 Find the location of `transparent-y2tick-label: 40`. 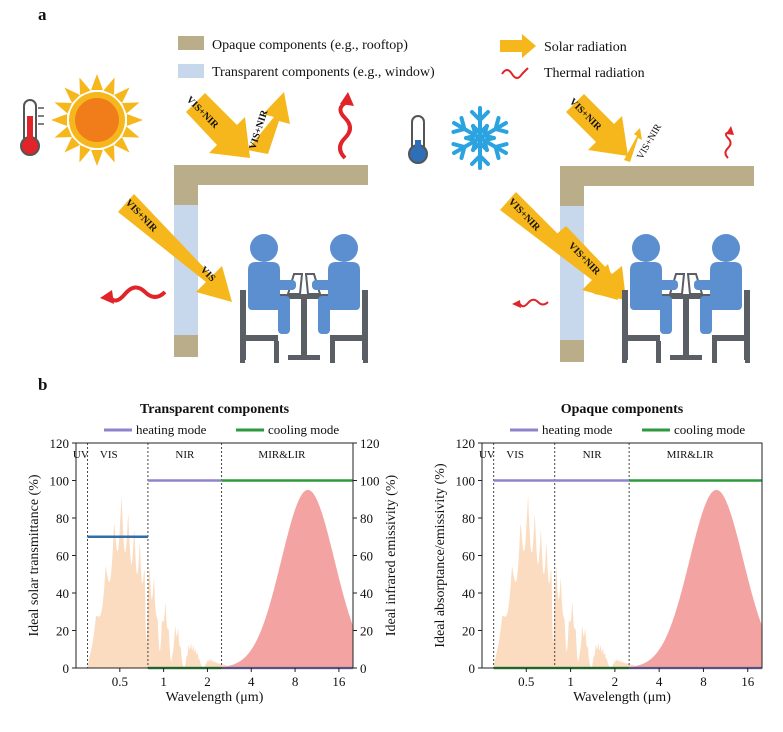

transparent-y2tick-label: 40 is located at coordinates (366, 593).